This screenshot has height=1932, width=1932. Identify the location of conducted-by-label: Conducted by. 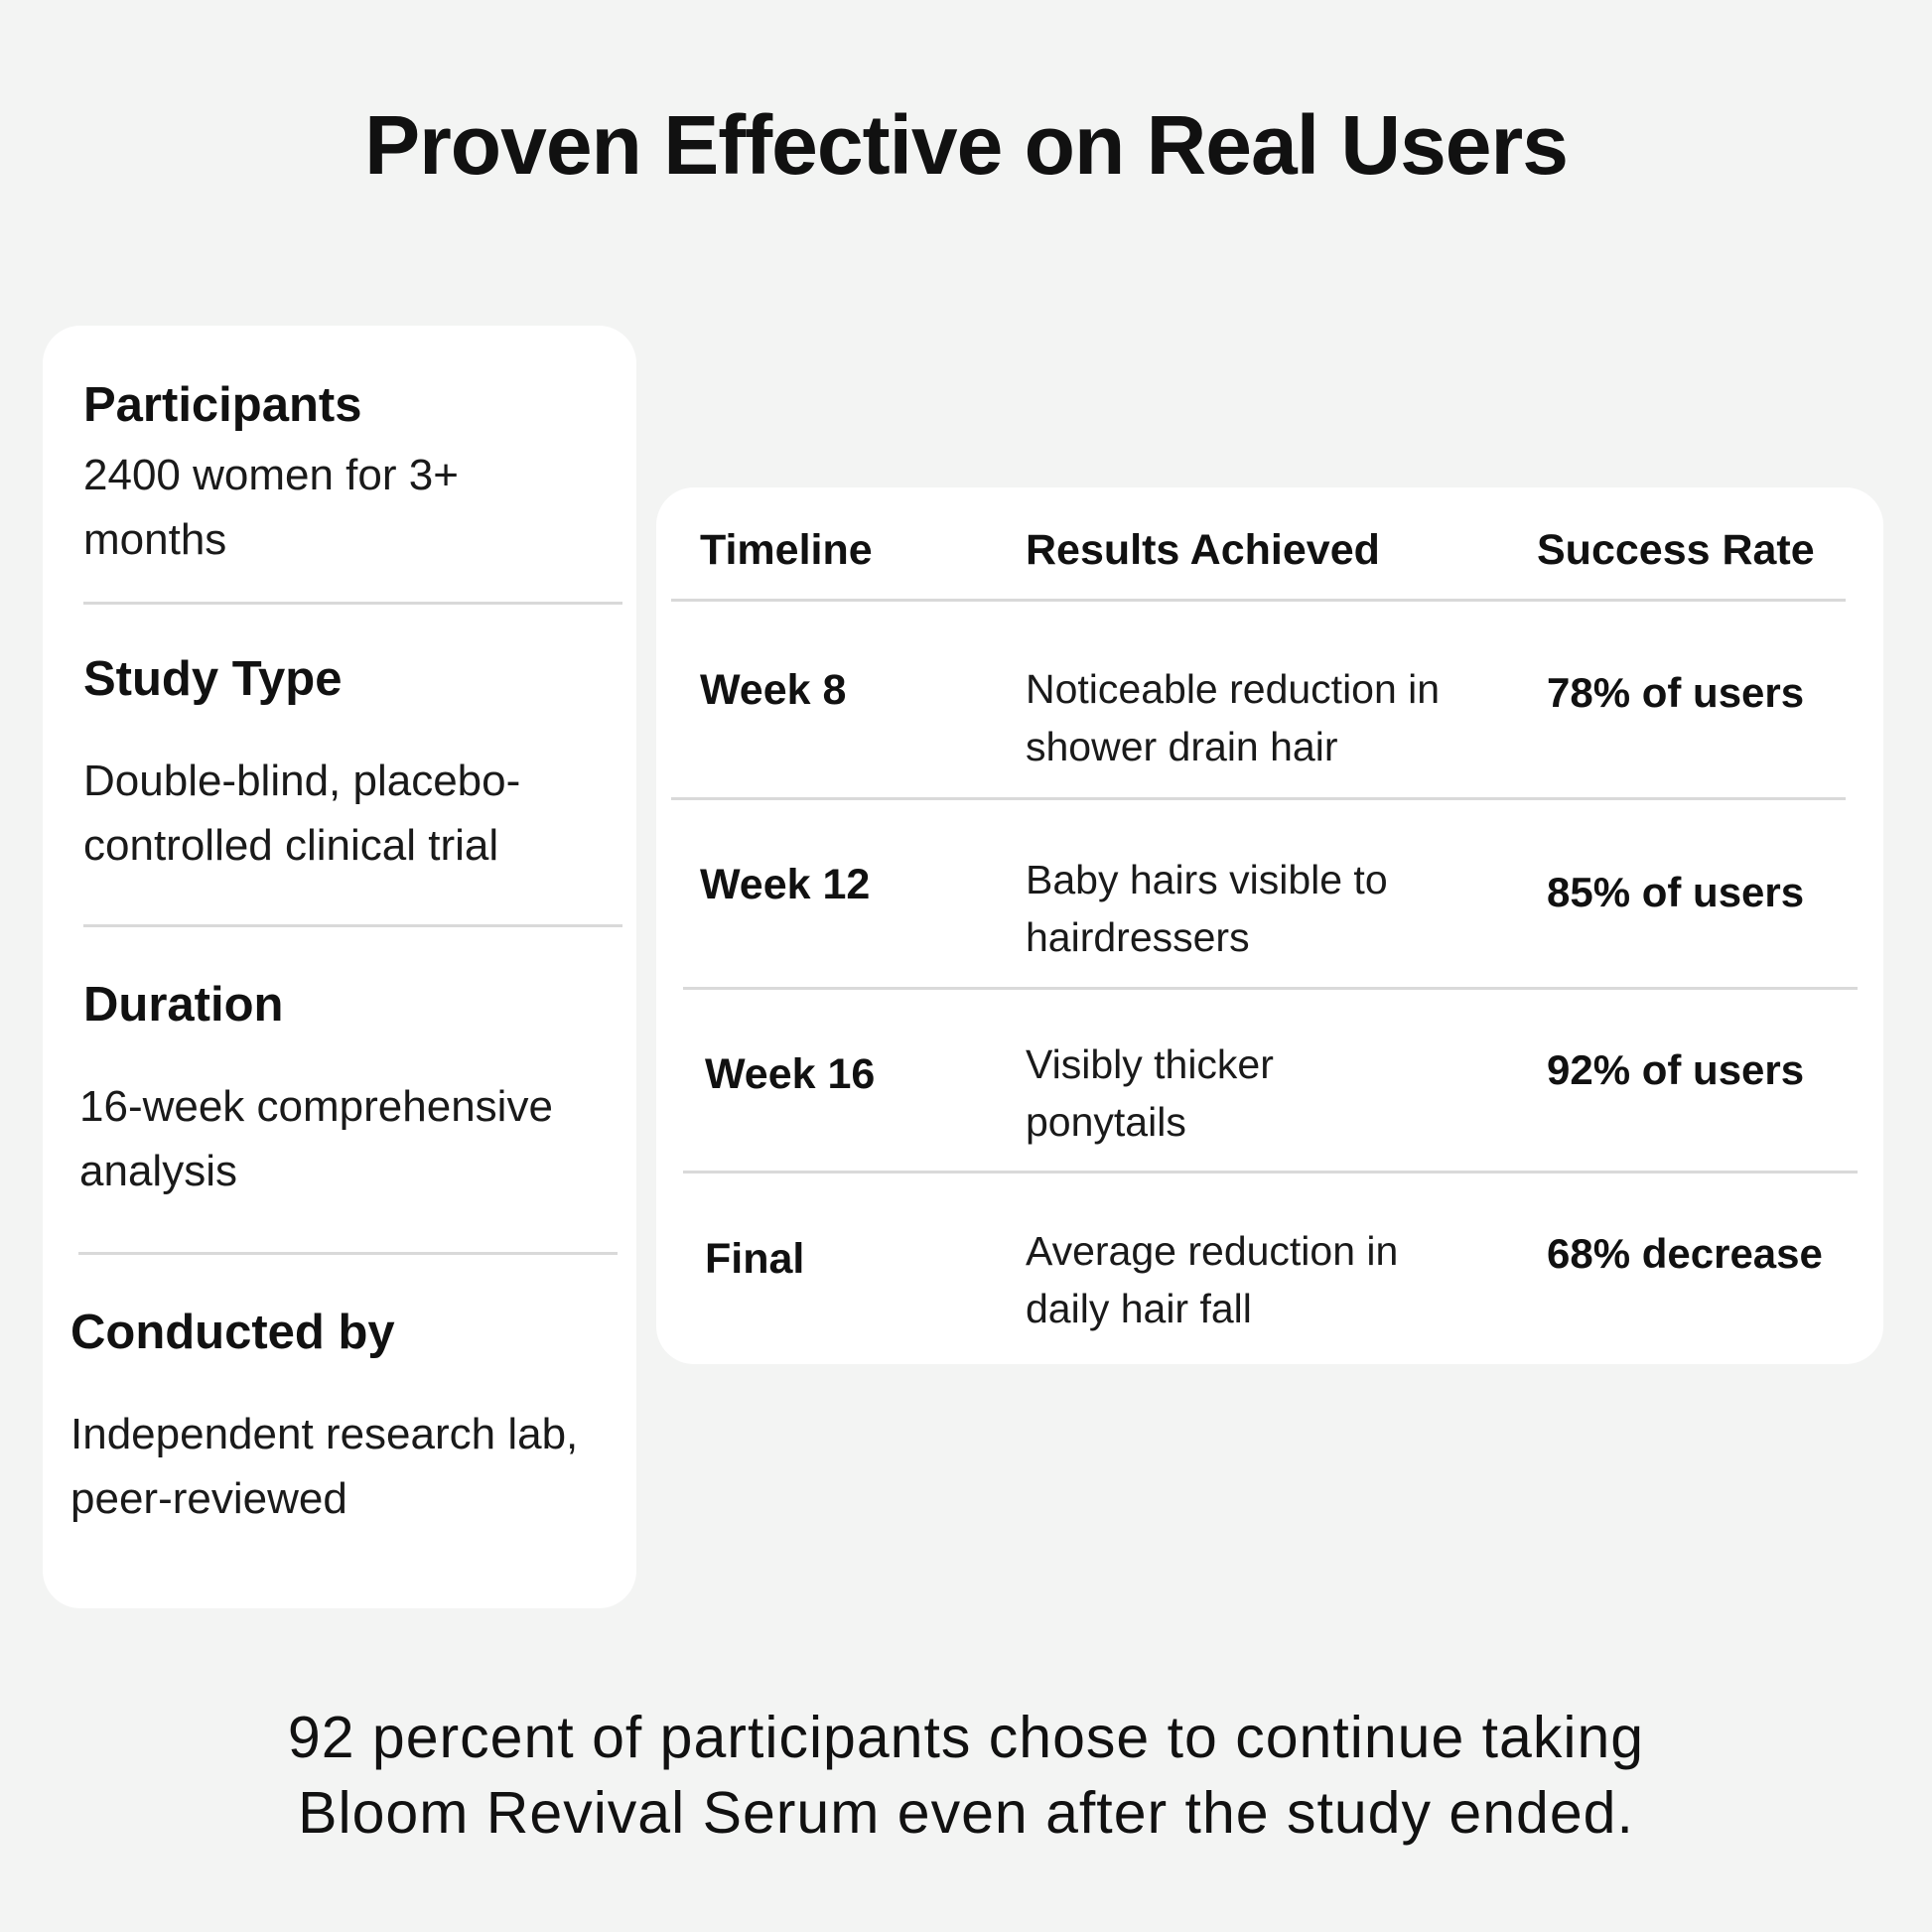
(232, 1332).